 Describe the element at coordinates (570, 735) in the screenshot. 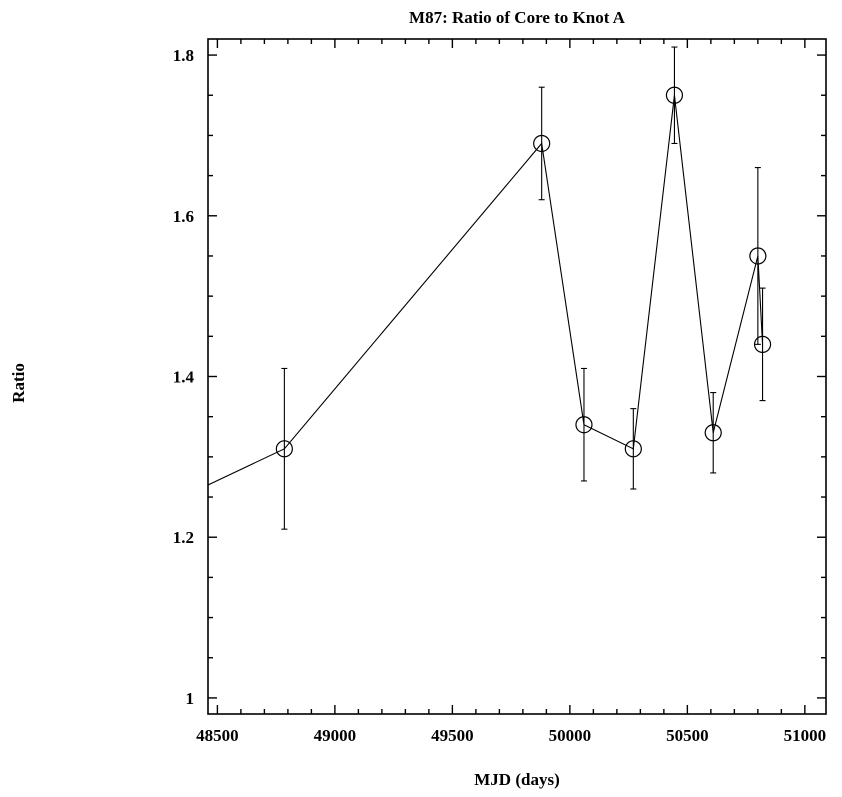

I see `x-tick-label: 50000` at that location.